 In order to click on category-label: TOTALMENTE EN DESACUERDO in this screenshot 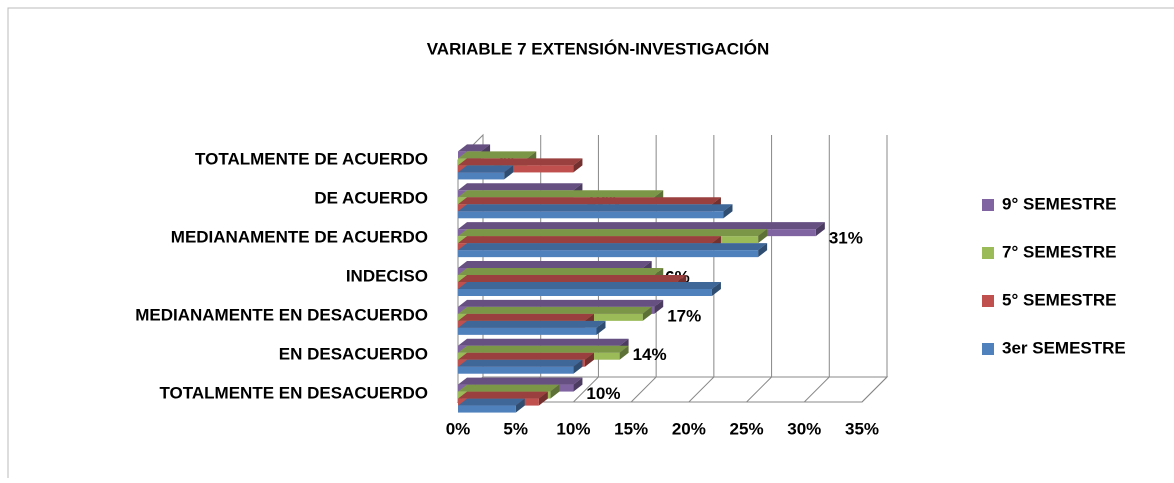, I will do `click(293, 392)`.